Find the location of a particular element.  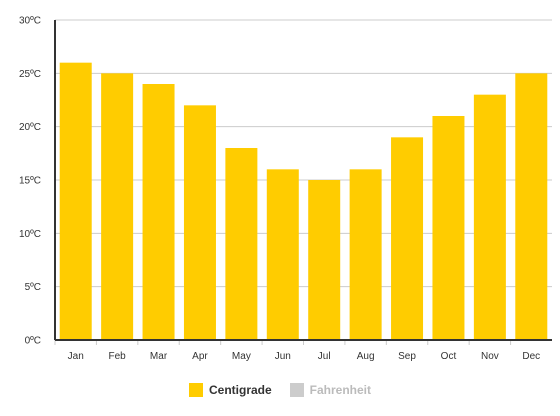

legend-item-fahrenheit: Fahrenheit is located at coordinates (330, 390).